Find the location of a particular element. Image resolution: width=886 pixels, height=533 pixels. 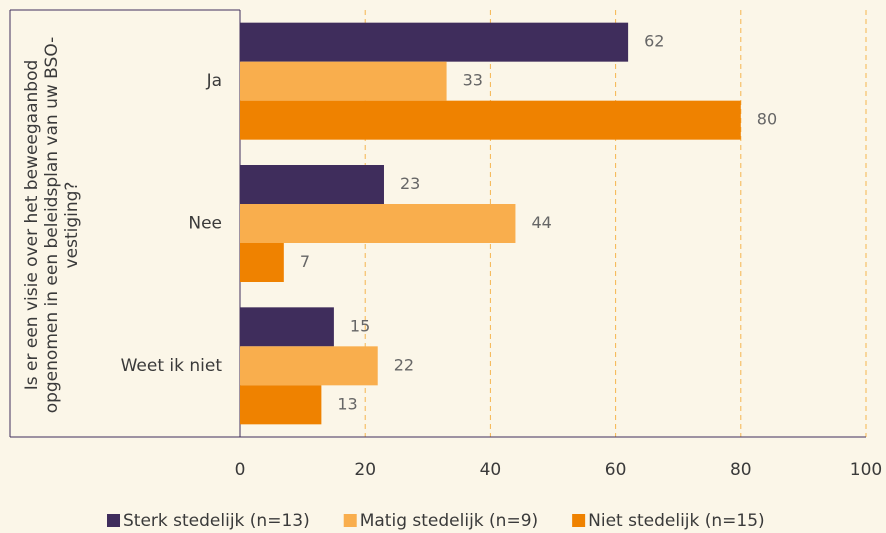

y-tick-label: Ja is located at coordinates (214, 81).